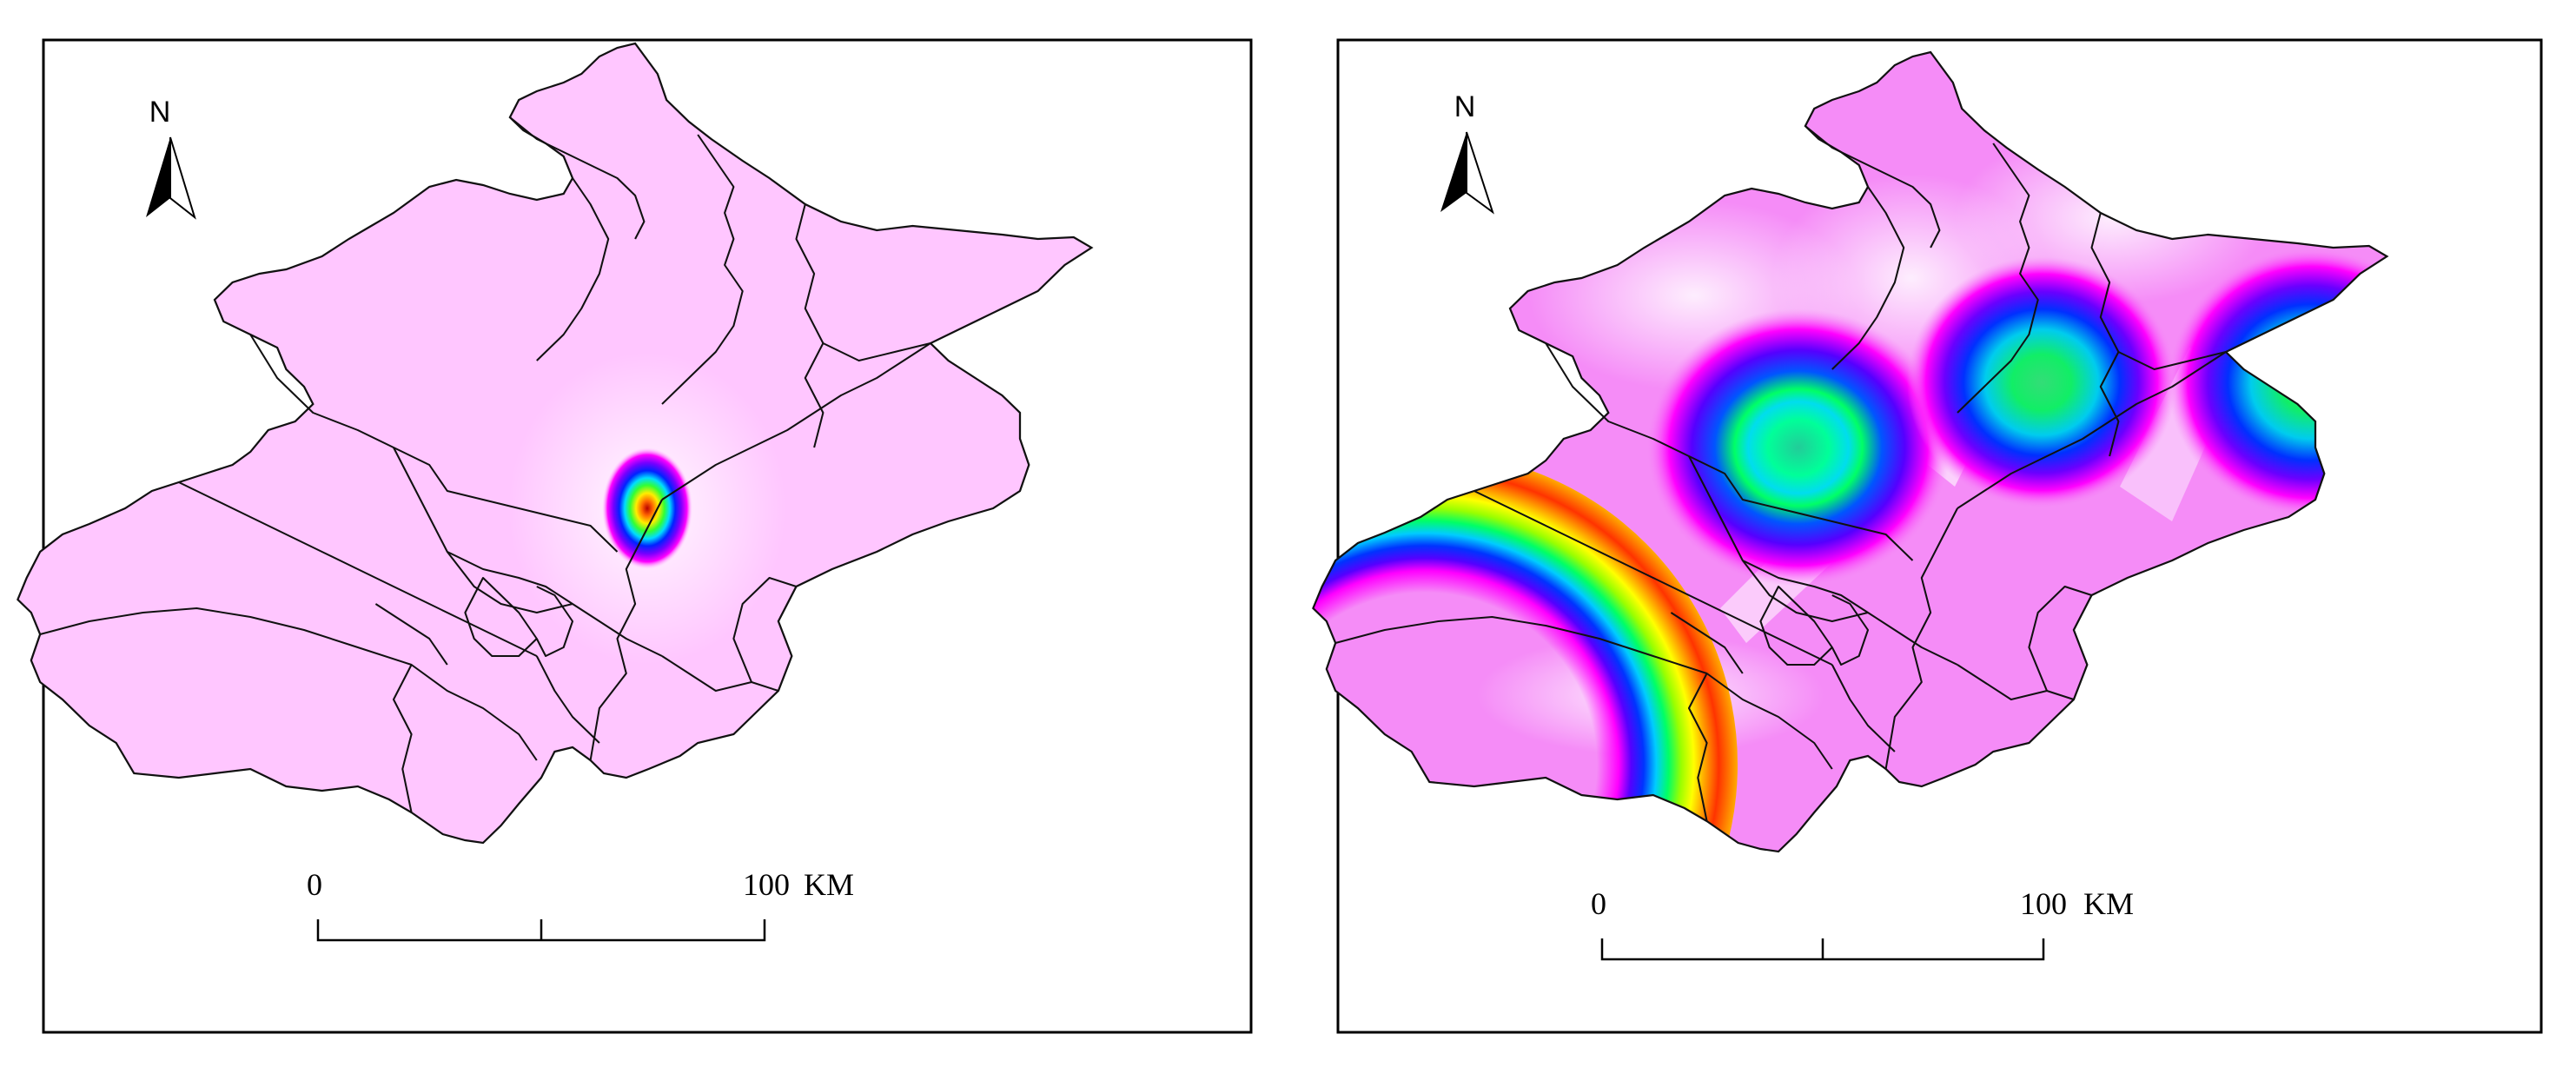 The height and width of the screenshot is (1074, 2576). What do you see at coordinates (160, 112) in the screenshot?
I see `north-label-left: N` at bounding box center [160, 112].